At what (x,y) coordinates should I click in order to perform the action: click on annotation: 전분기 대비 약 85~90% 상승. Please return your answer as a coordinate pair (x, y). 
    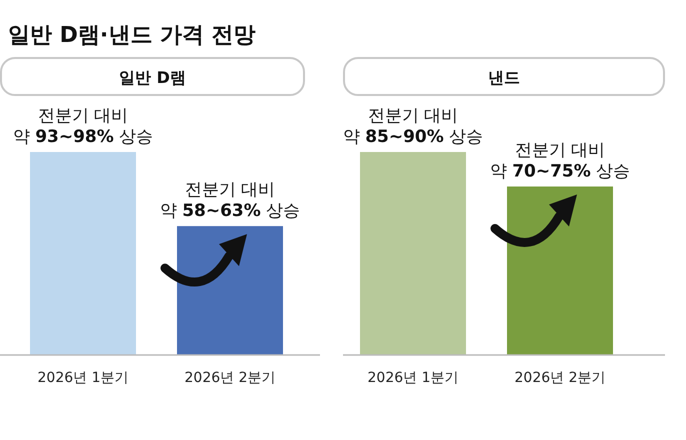
    Looking at the image, I should click on (413, 126).